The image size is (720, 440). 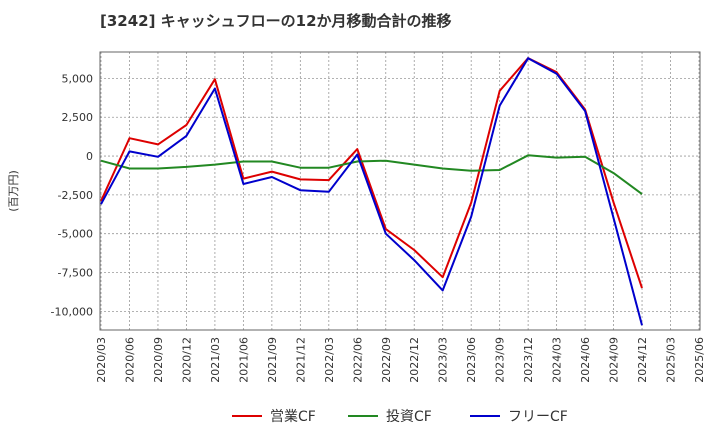 I want to click on y-axis-label: (百万円), so click(x=13, y=191).